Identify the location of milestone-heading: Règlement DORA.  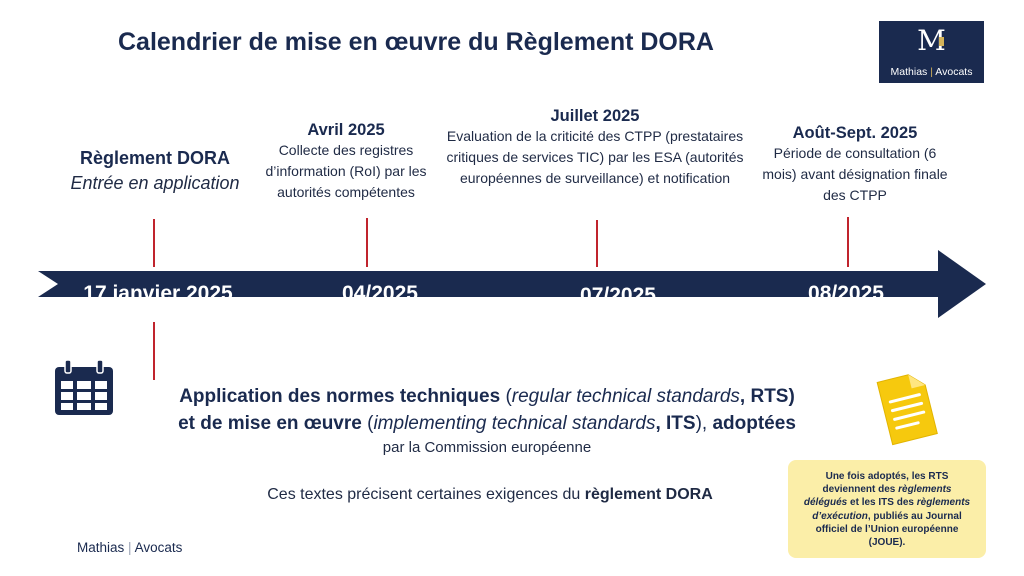
(155, 158).